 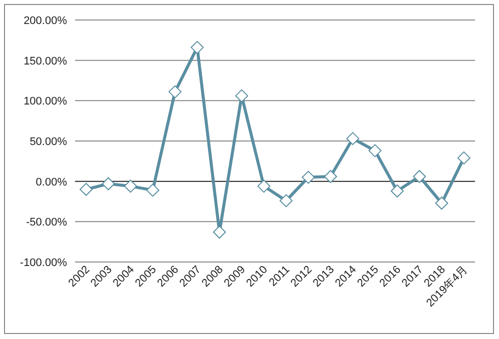 I want to click on y-tick-label: 200.00%, so click(x=46, y=21).